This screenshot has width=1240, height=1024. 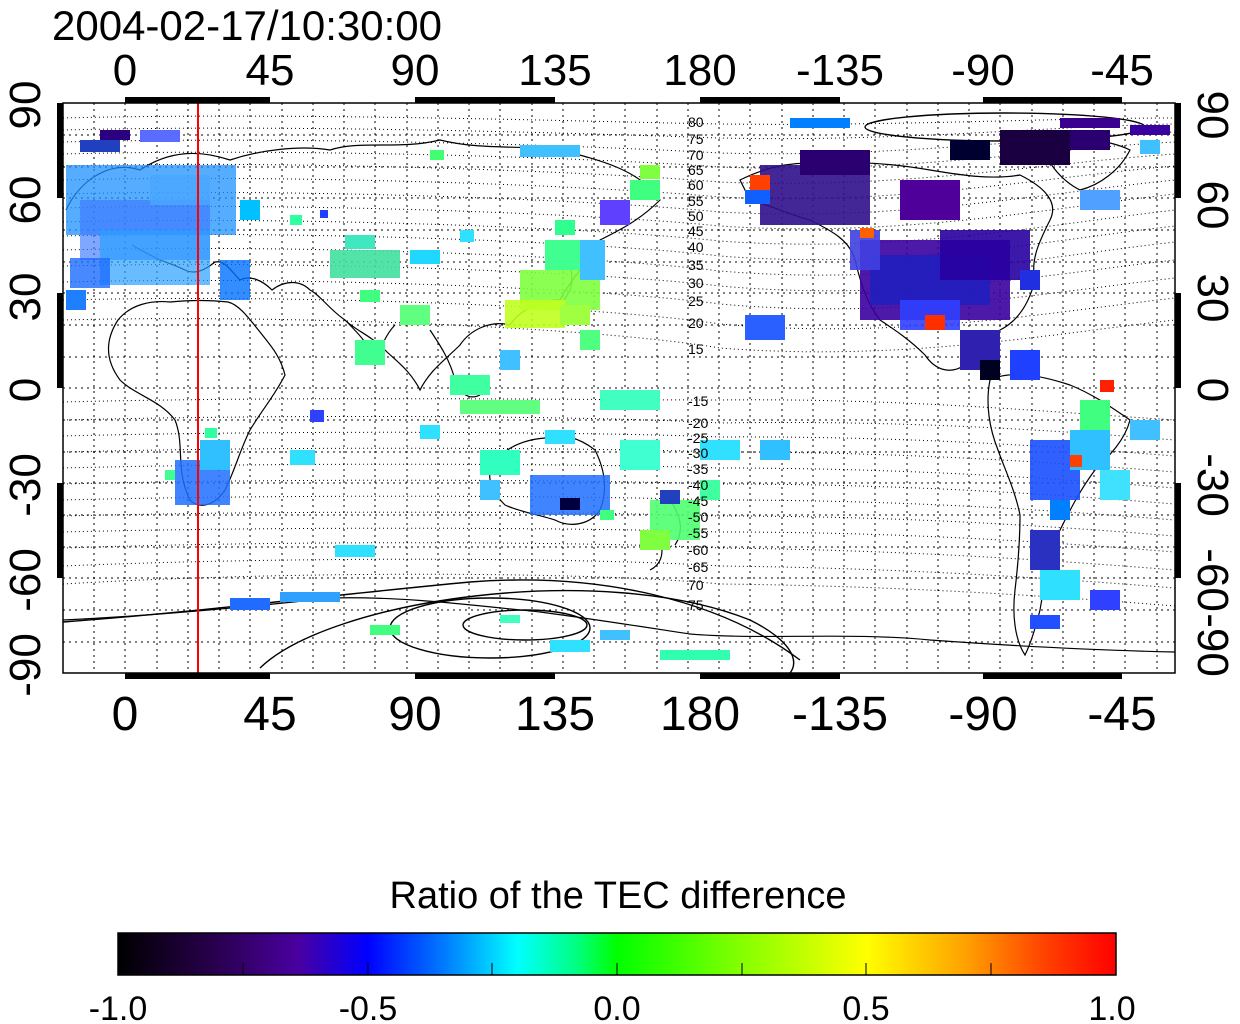 What do you see at coordinates (247, 25) in the screenshot?
I see `timestamp-title: 2004-02-17/10:30:00` at bounding box center [247, 25].